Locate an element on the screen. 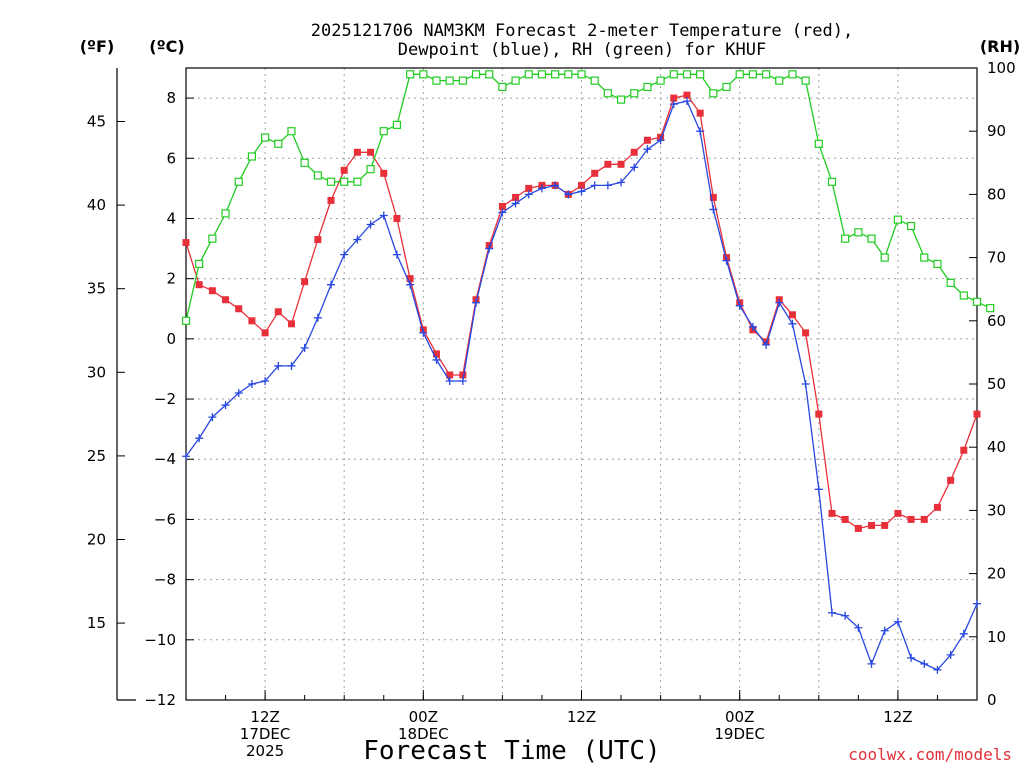  time-tick-label: 17DEC is located at coordinates (265, 734).